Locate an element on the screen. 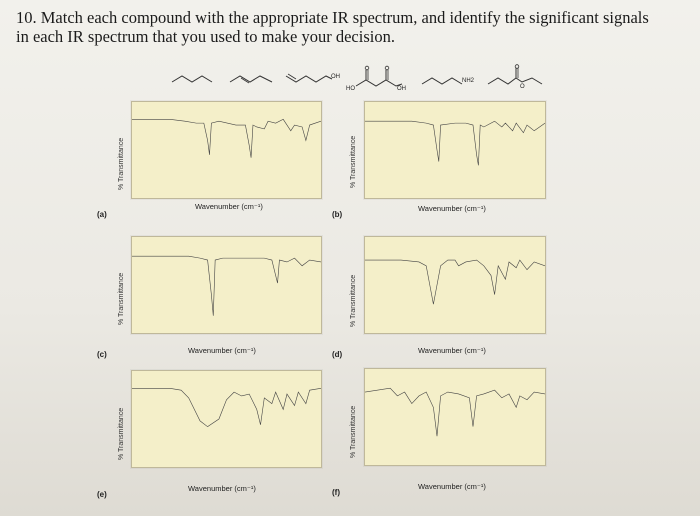 This screenshot has height=516, width=700. spectrum-plot-c is located at coordinates (226, 285).